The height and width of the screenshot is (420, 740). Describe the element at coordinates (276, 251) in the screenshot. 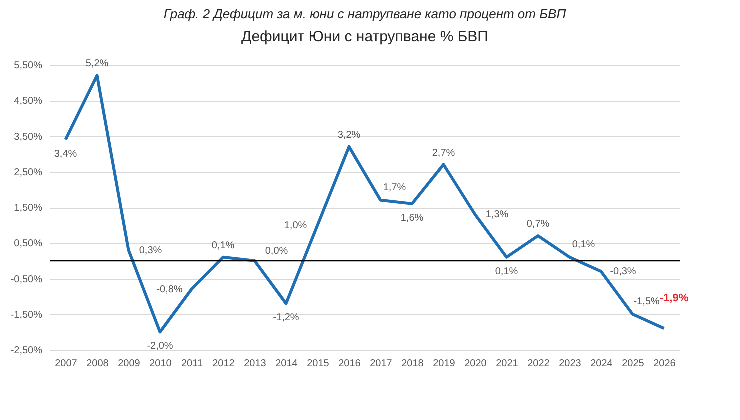

I see `data-label: 0,0%` at that location.